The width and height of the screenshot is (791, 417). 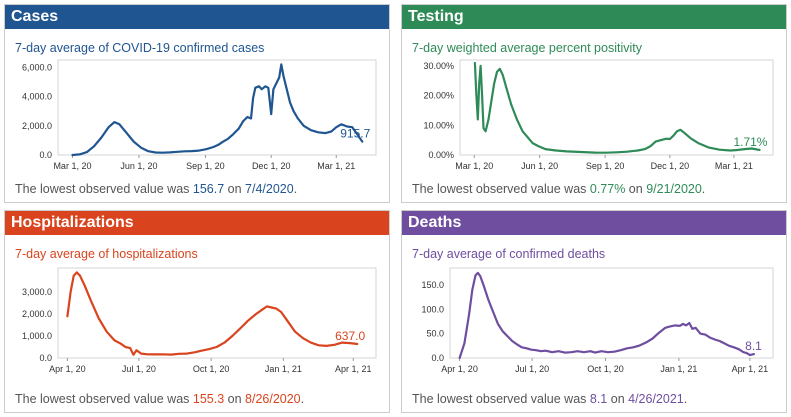 I want to click on panel-title: Testing, so click(x=594, y=17).